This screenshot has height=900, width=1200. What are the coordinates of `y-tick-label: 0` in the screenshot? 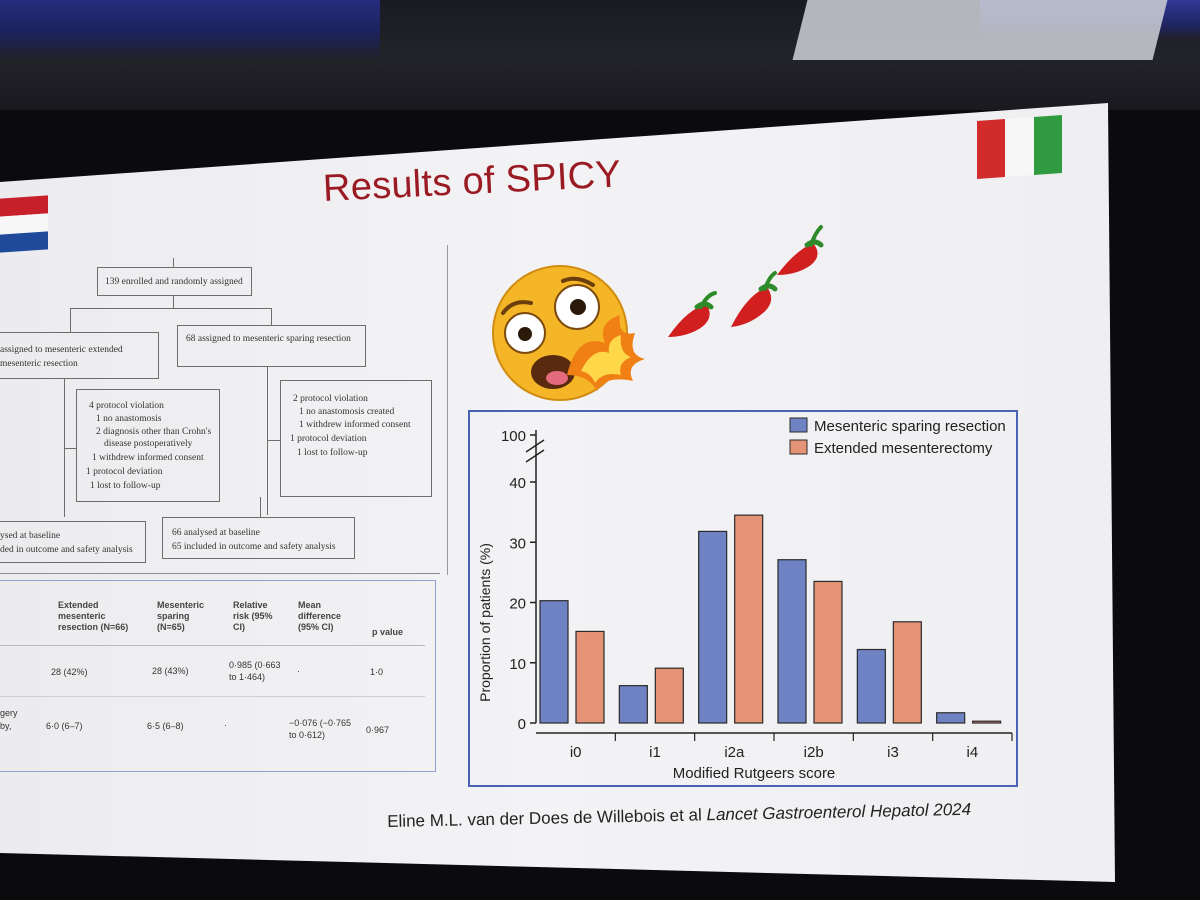 It's located at (522, 724).